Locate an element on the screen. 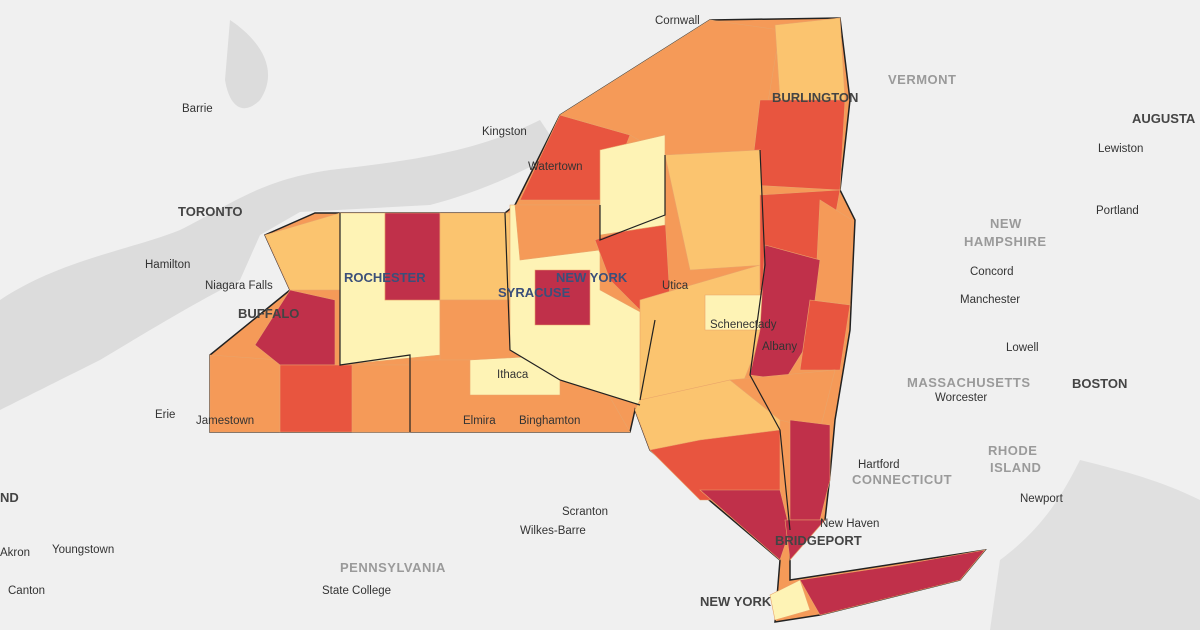 Image resolution: width=1200 pixels, height=630 pixels. place-label: Youngstown is located at coordinates (83, 550).